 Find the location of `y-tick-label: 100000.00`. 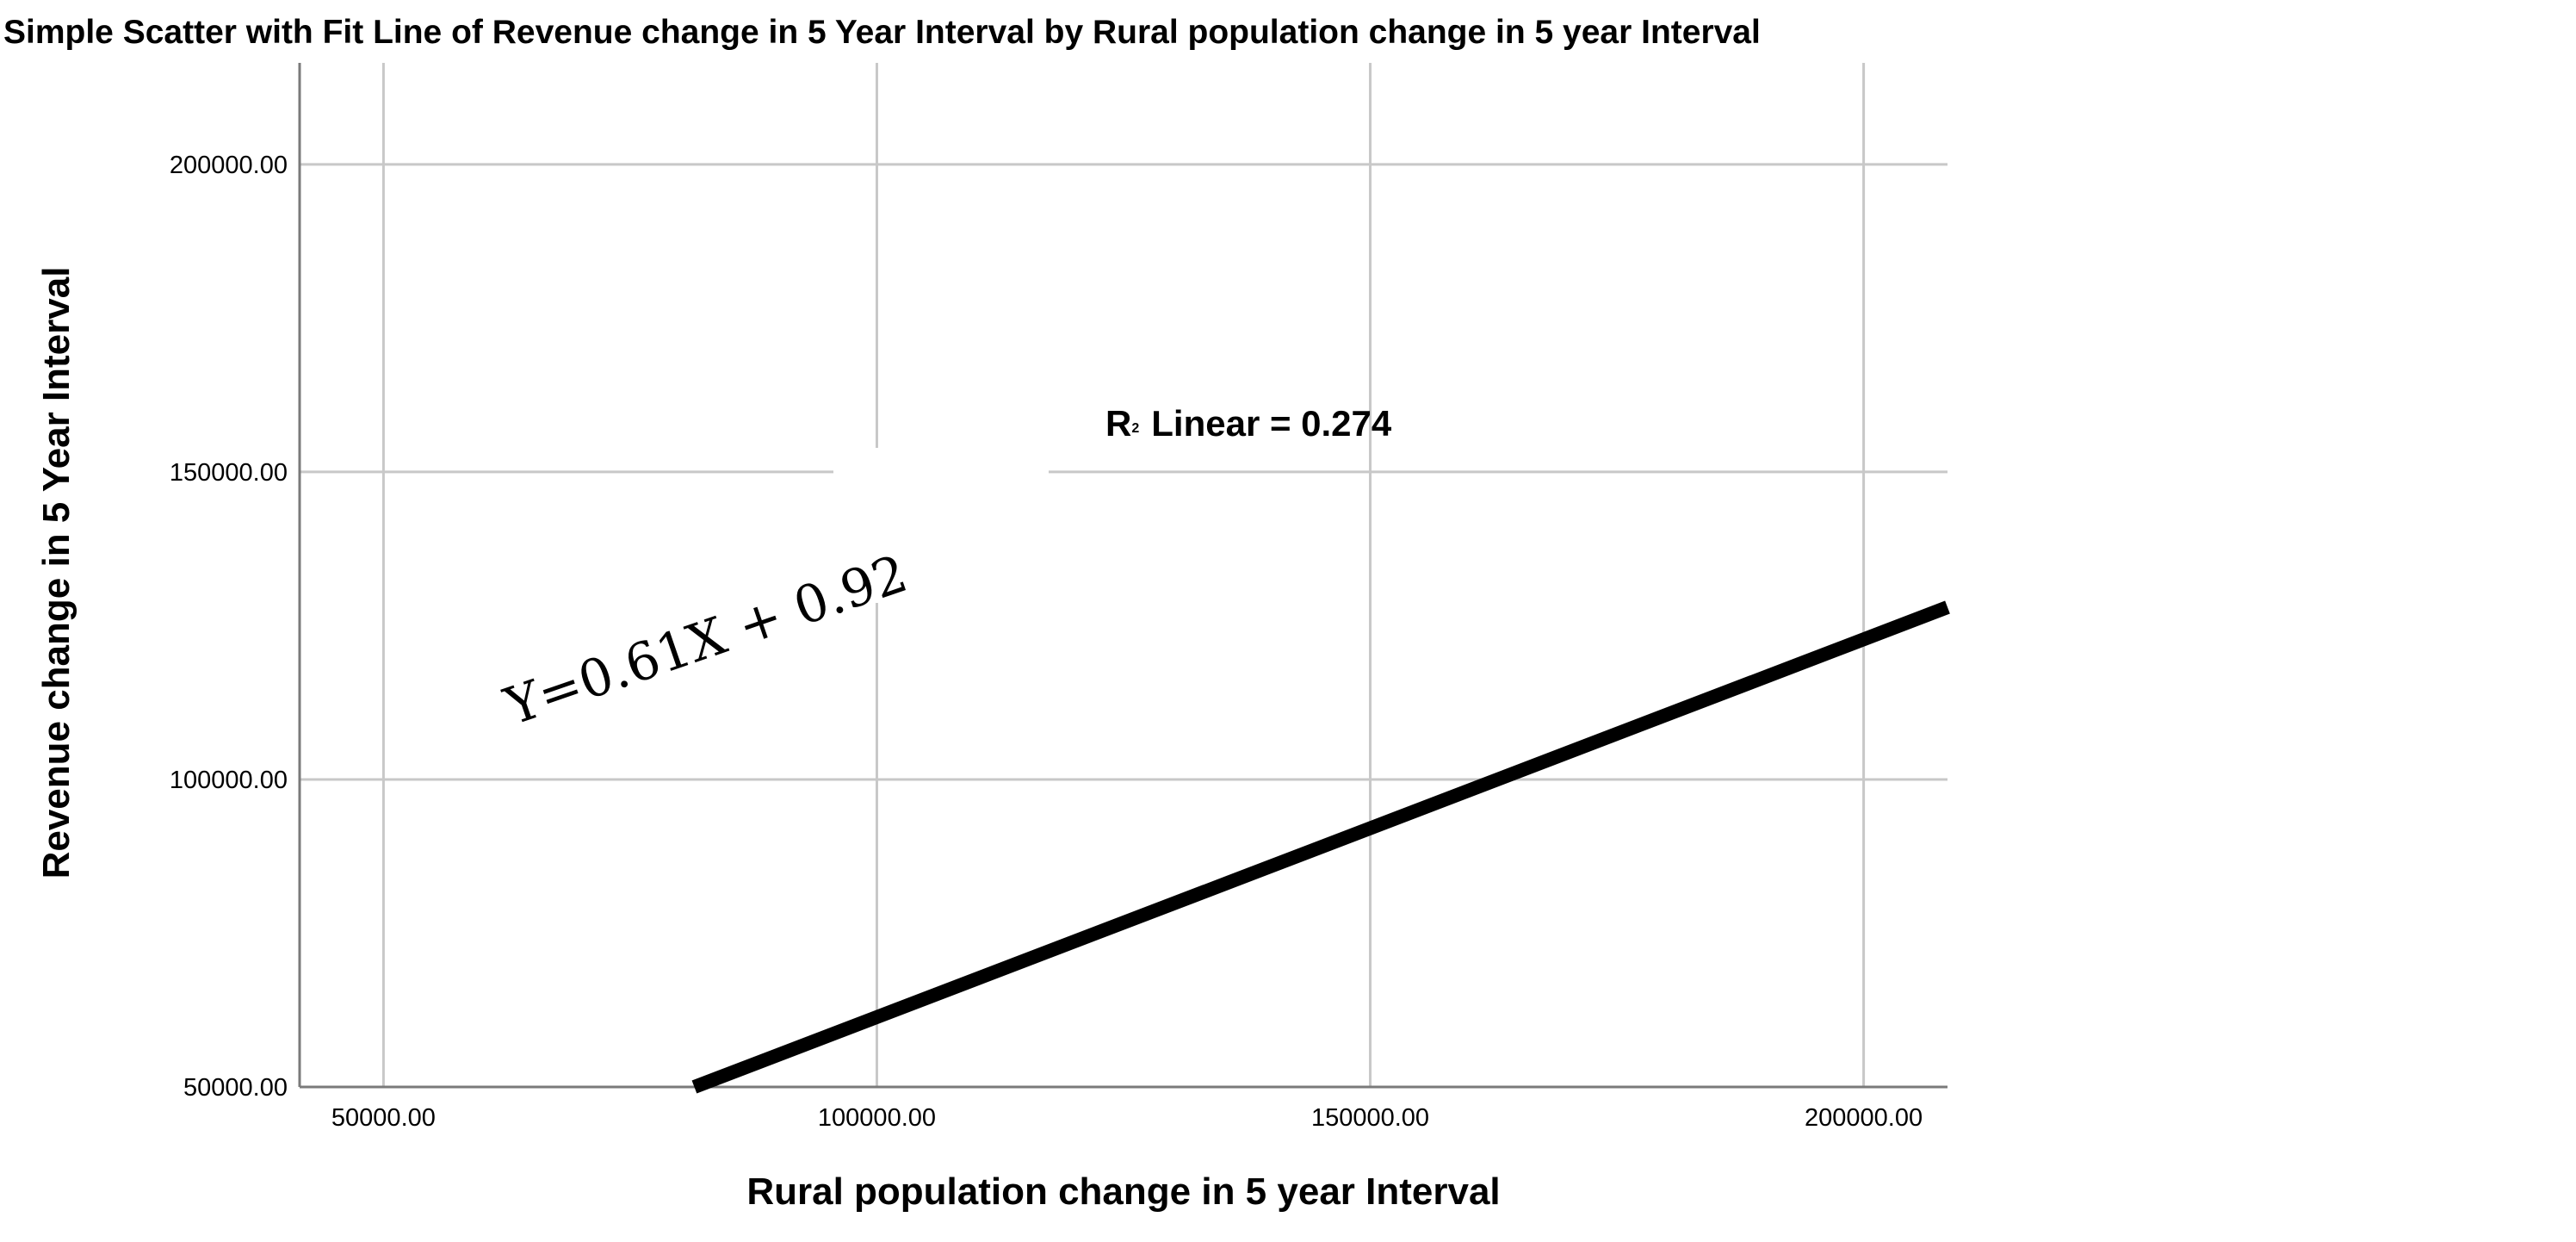

y-tick-label: 100000.00 is located at coordinates (229, 780).